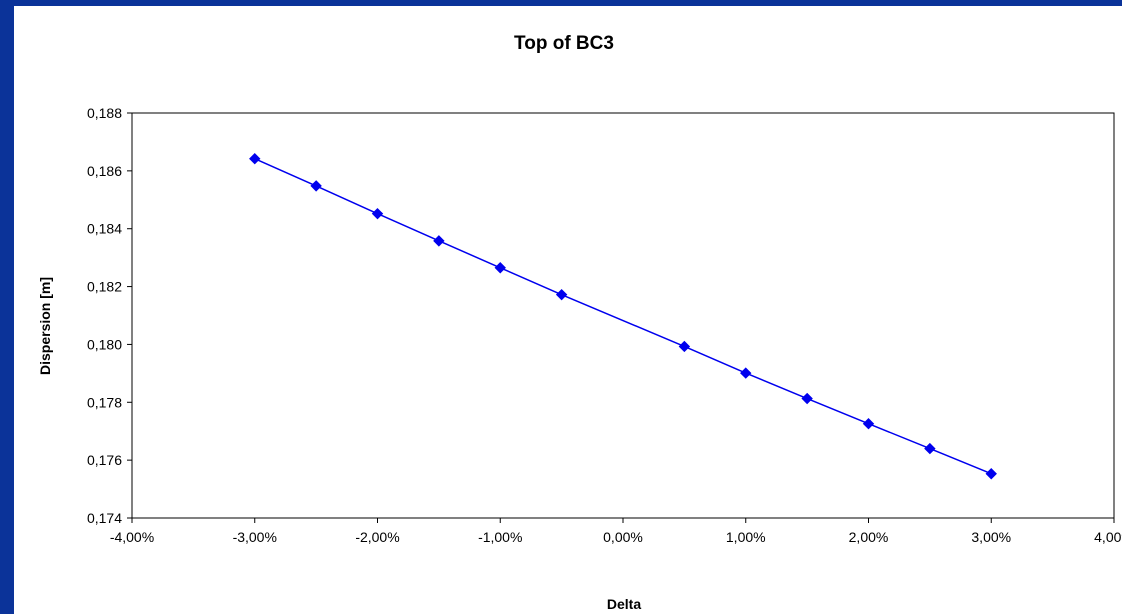  Describe the element at coordinates (624, 604) in the screenshot. I see `x-axis-label: Delta` at that location.